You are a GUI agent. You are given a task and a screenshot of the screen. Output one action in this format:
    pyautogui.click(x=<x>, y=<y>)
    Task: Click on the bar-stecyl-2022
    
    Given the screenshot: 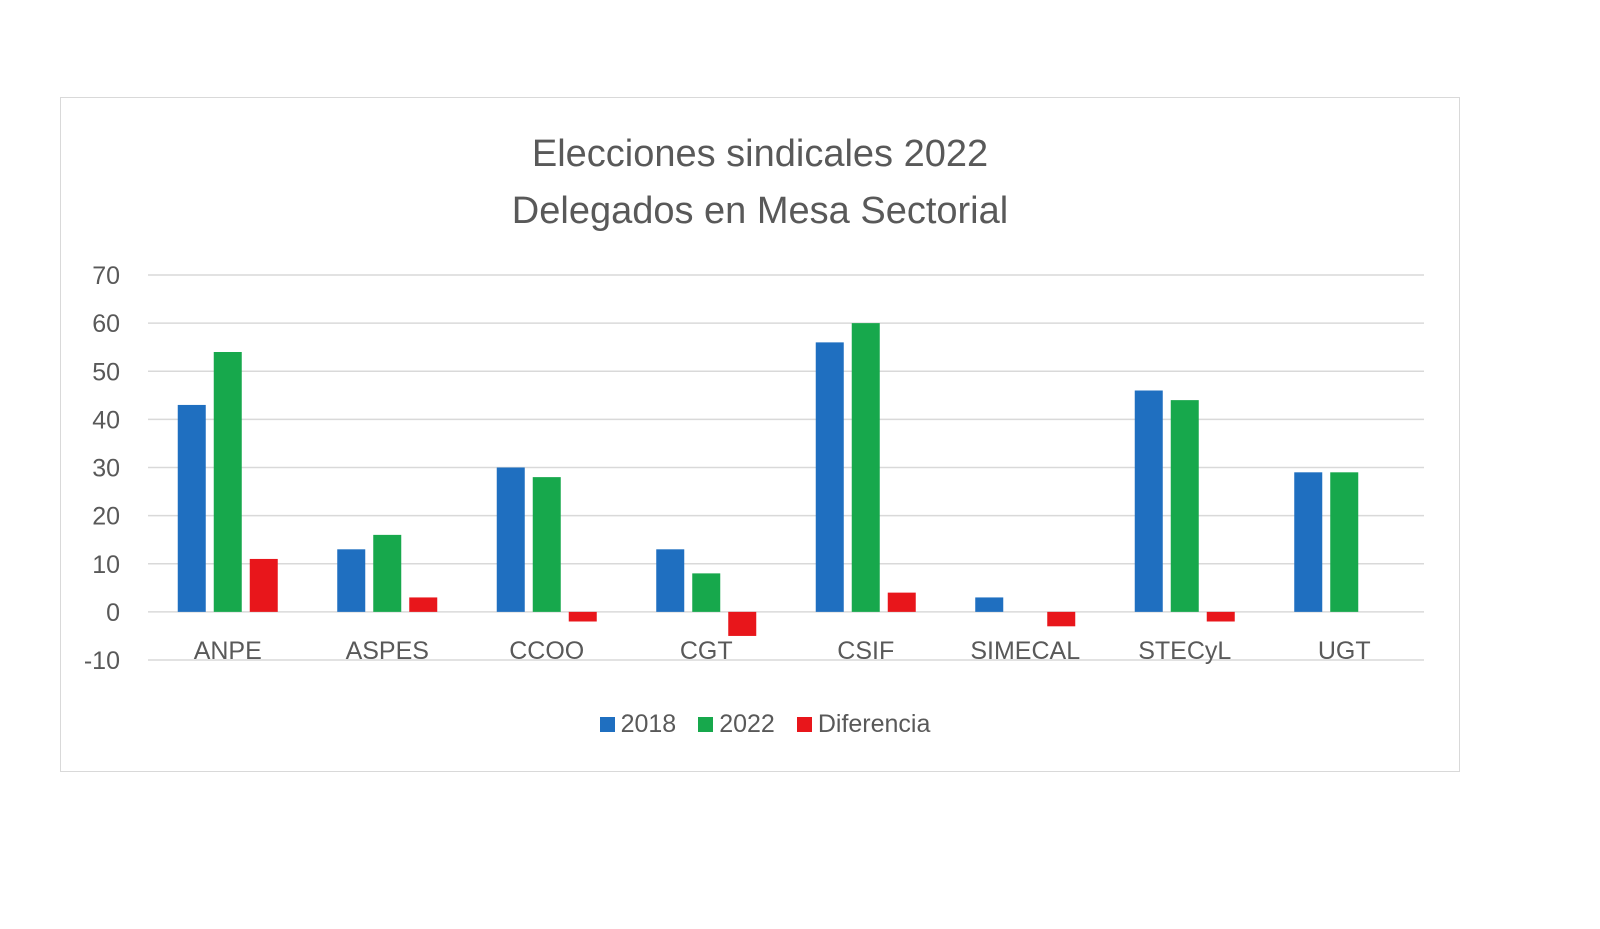 What is the action you would take?
    pyautogui.click(x=1184, y=506)
    